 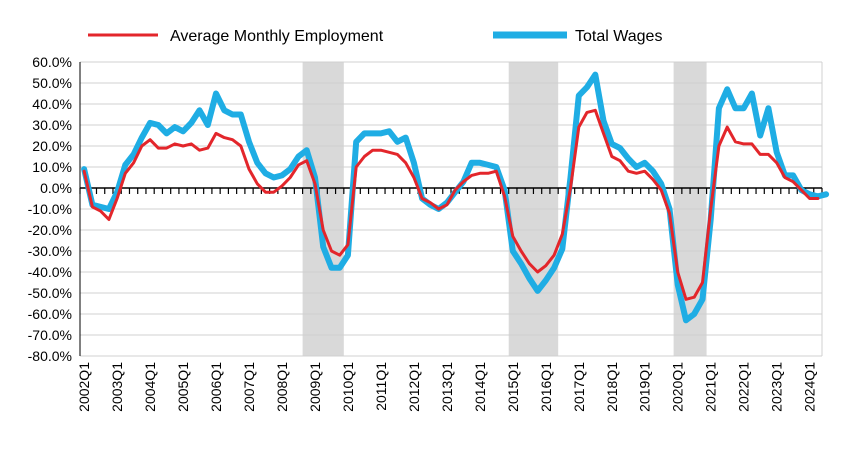 What do you see at coordinates (52, 167) in the screenshot?
I see `y-tick-label: 10.0%` at bounding box center [52, 167].